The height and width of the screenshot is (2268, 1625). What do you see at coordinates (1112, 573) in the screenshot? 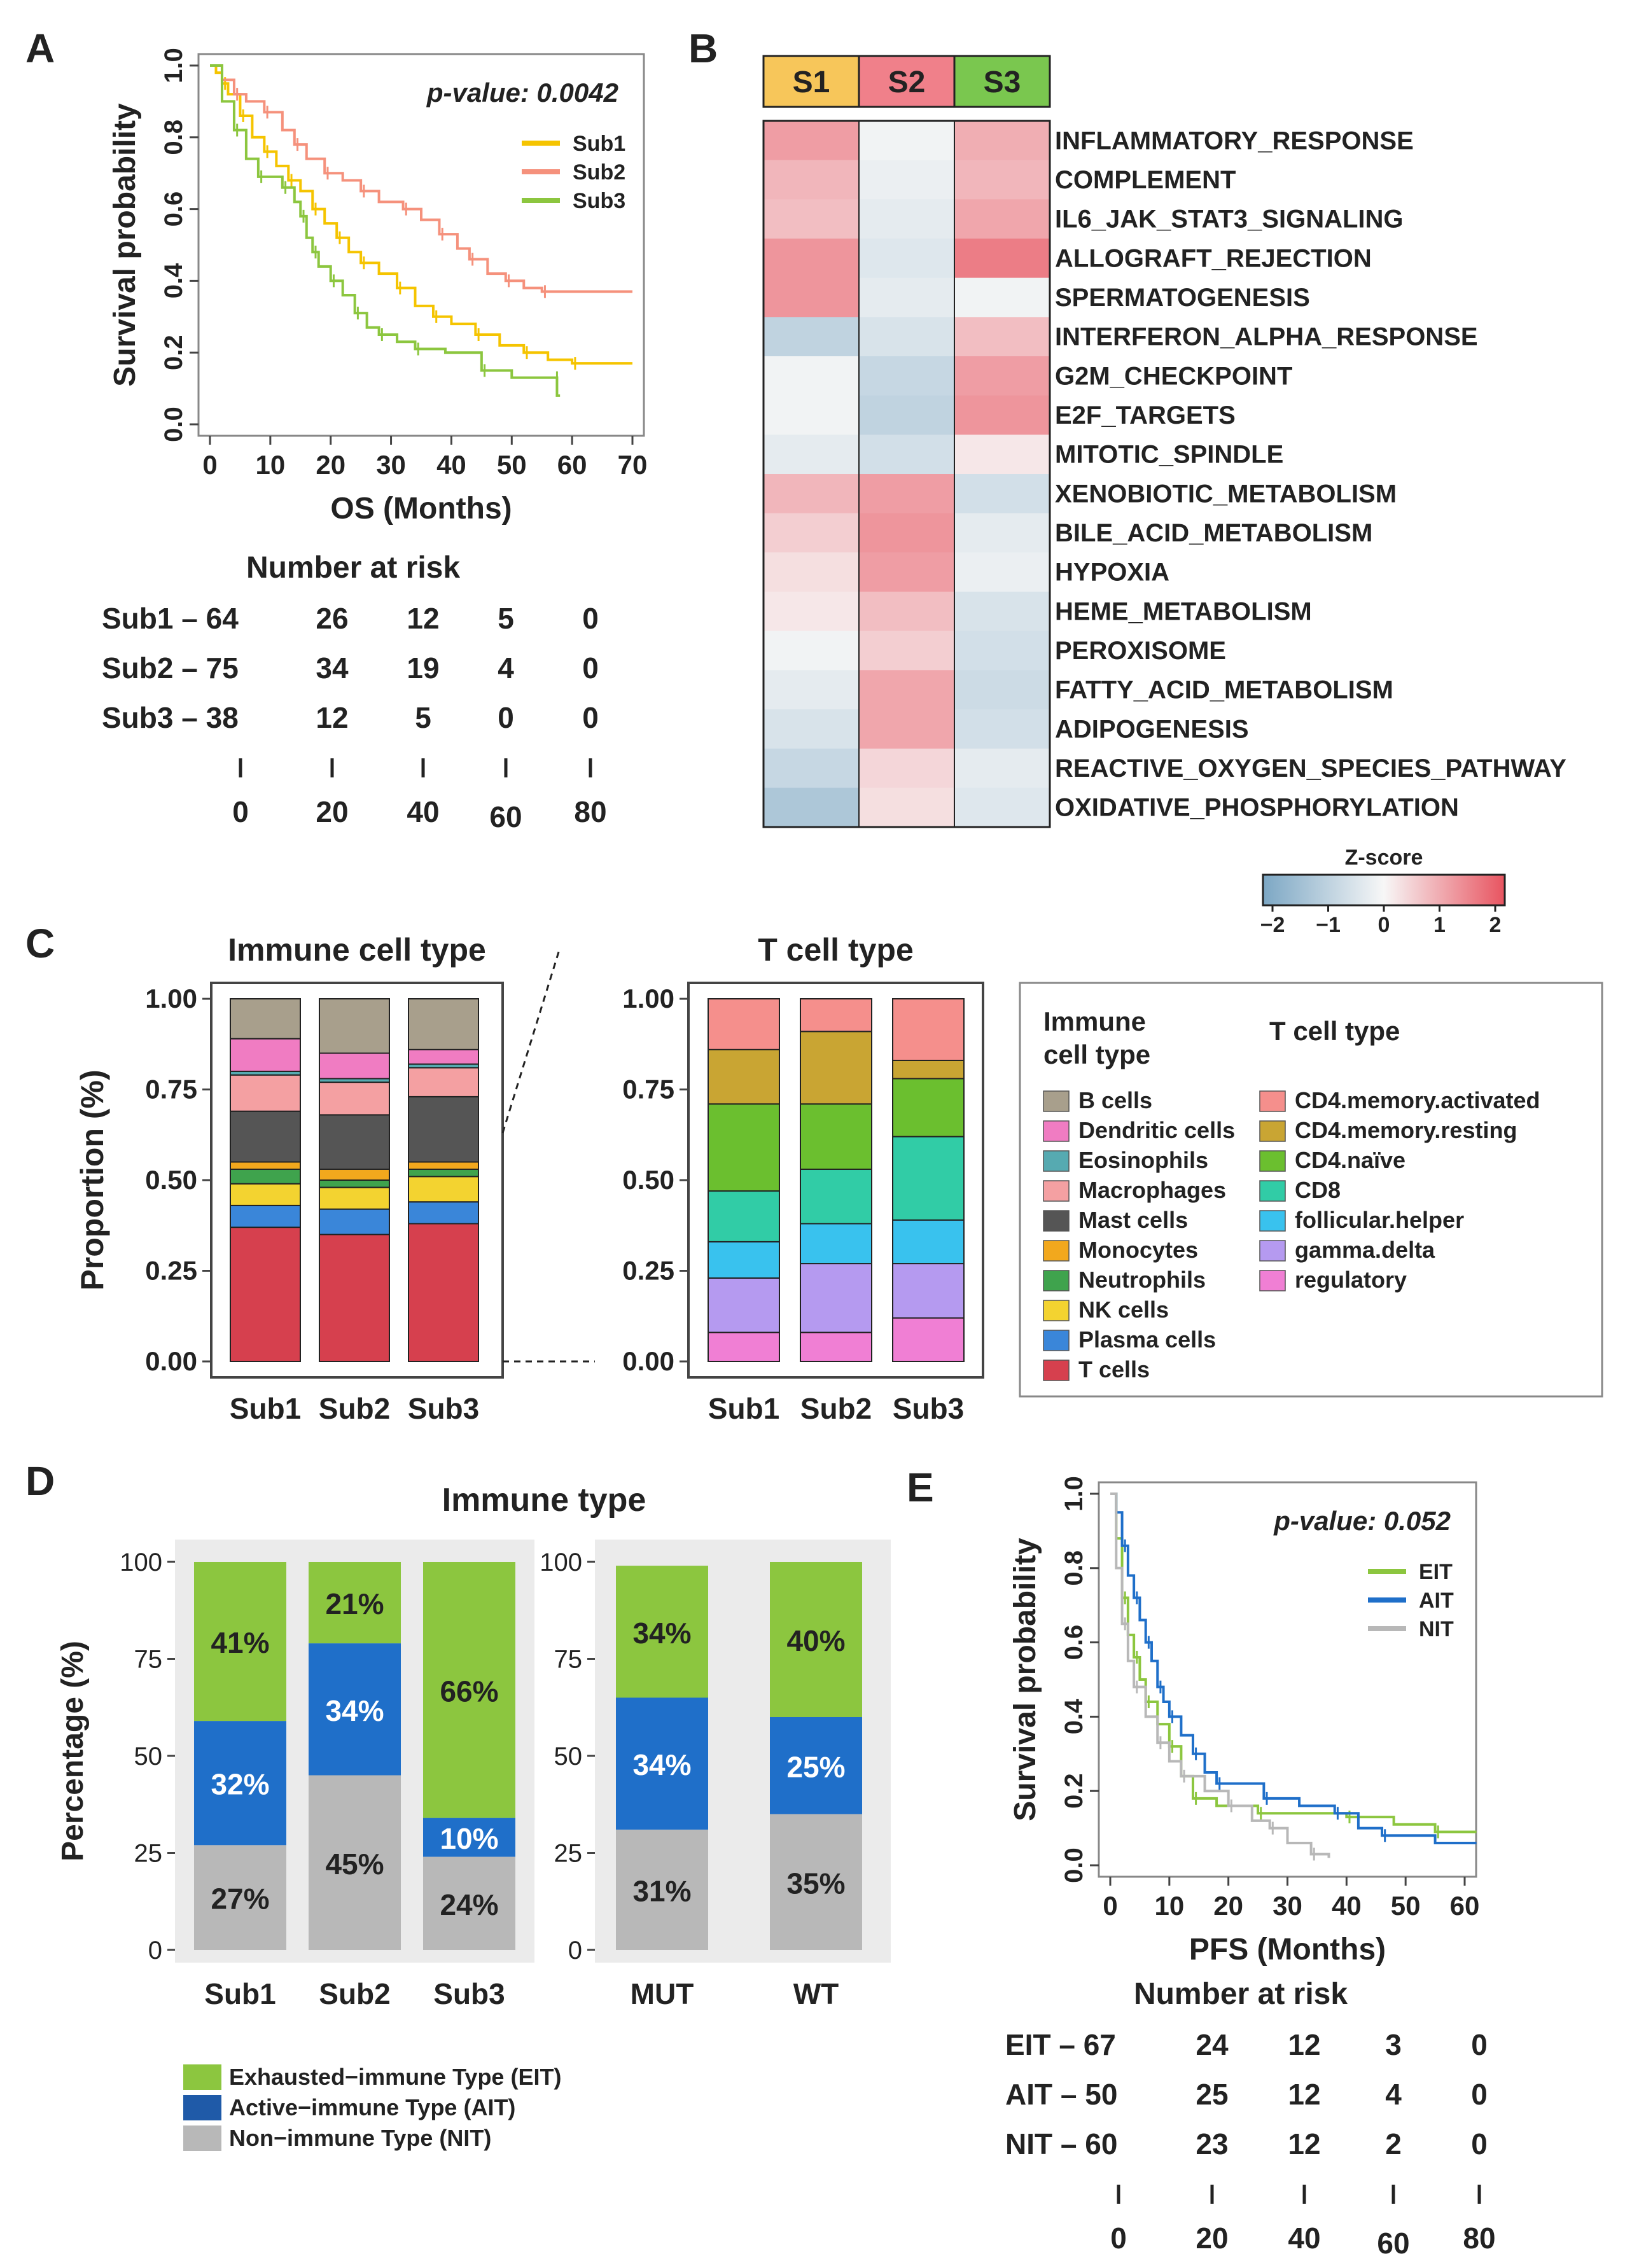
I see `row-label: HYPOXIA` at bounding box center [1112, 573].